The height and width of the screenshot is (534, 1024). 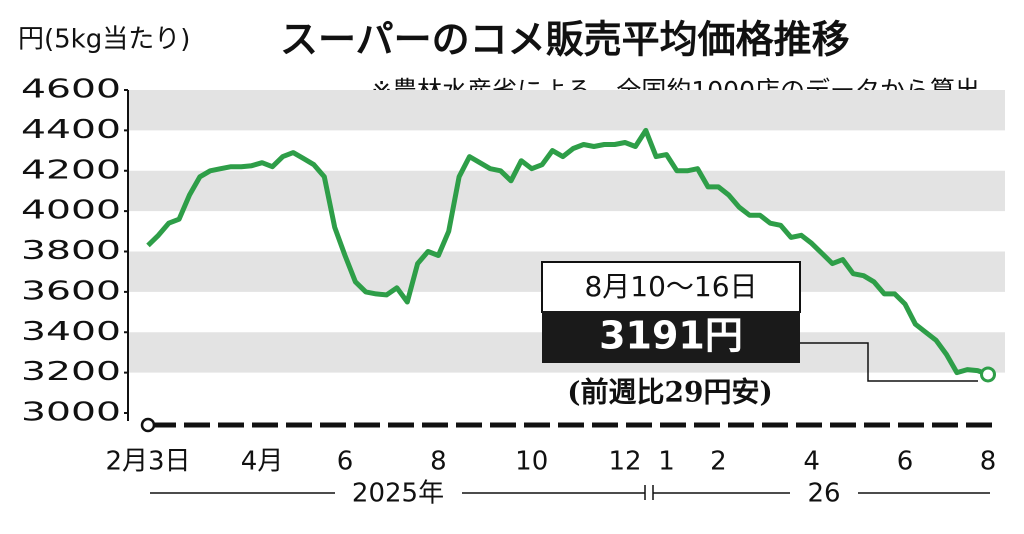 I want to click on callout-period: 8月10〜16日, so click(x=670, y=286).